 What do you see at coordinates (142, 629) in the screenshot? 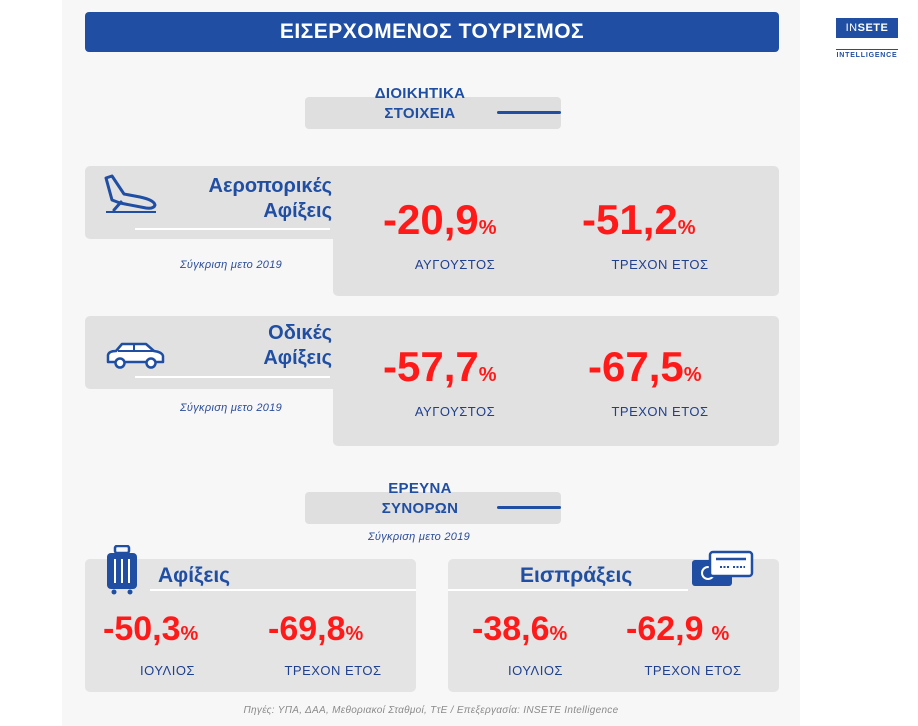
I see `arrivals-month-number: -50,3` at bounding box center [142, 629].